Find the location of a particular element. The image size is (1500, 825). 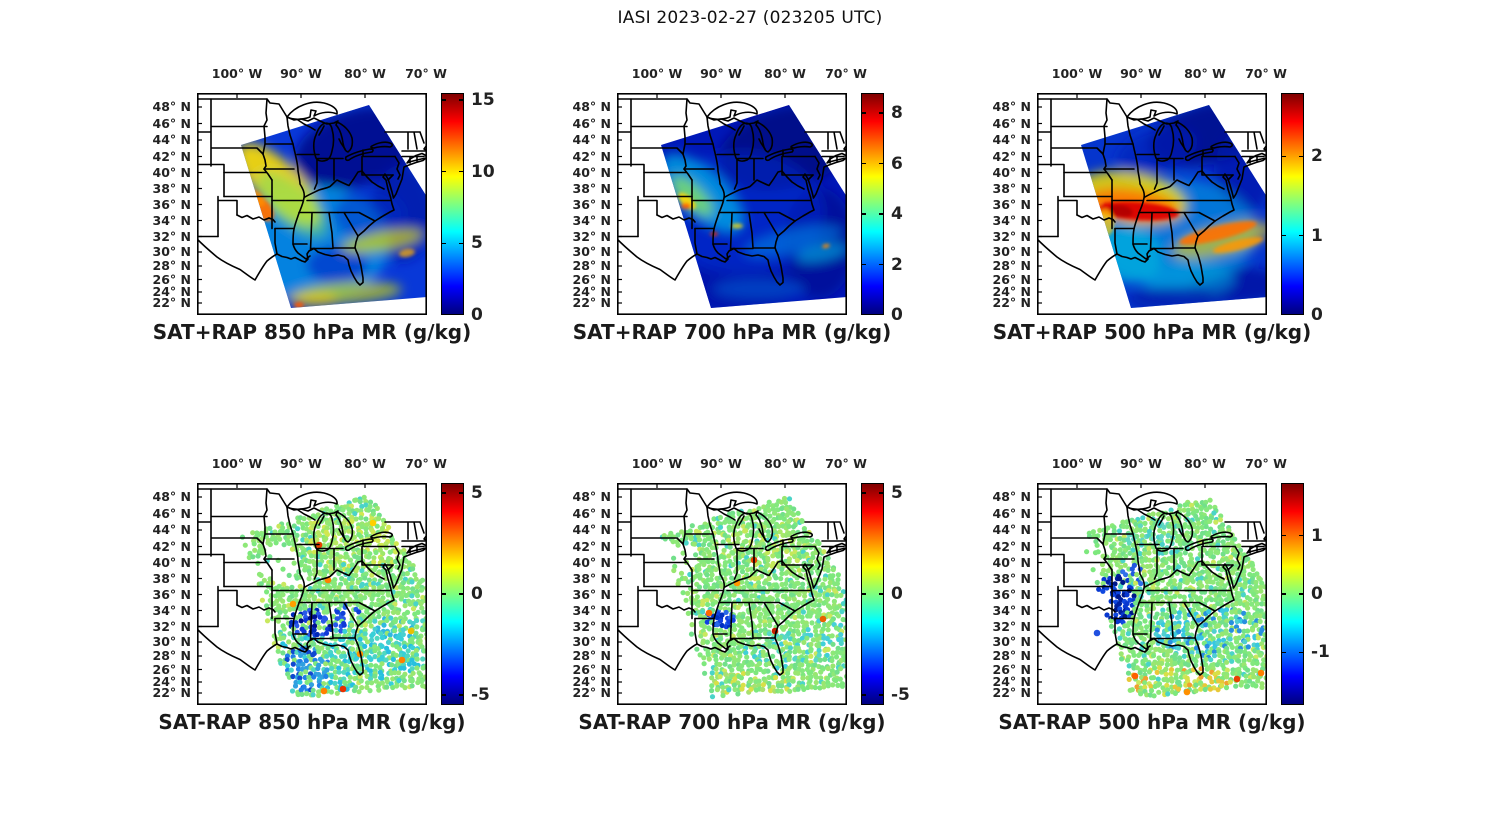

colorbar-tick-label: 8 is located at coordinates (897, 113).